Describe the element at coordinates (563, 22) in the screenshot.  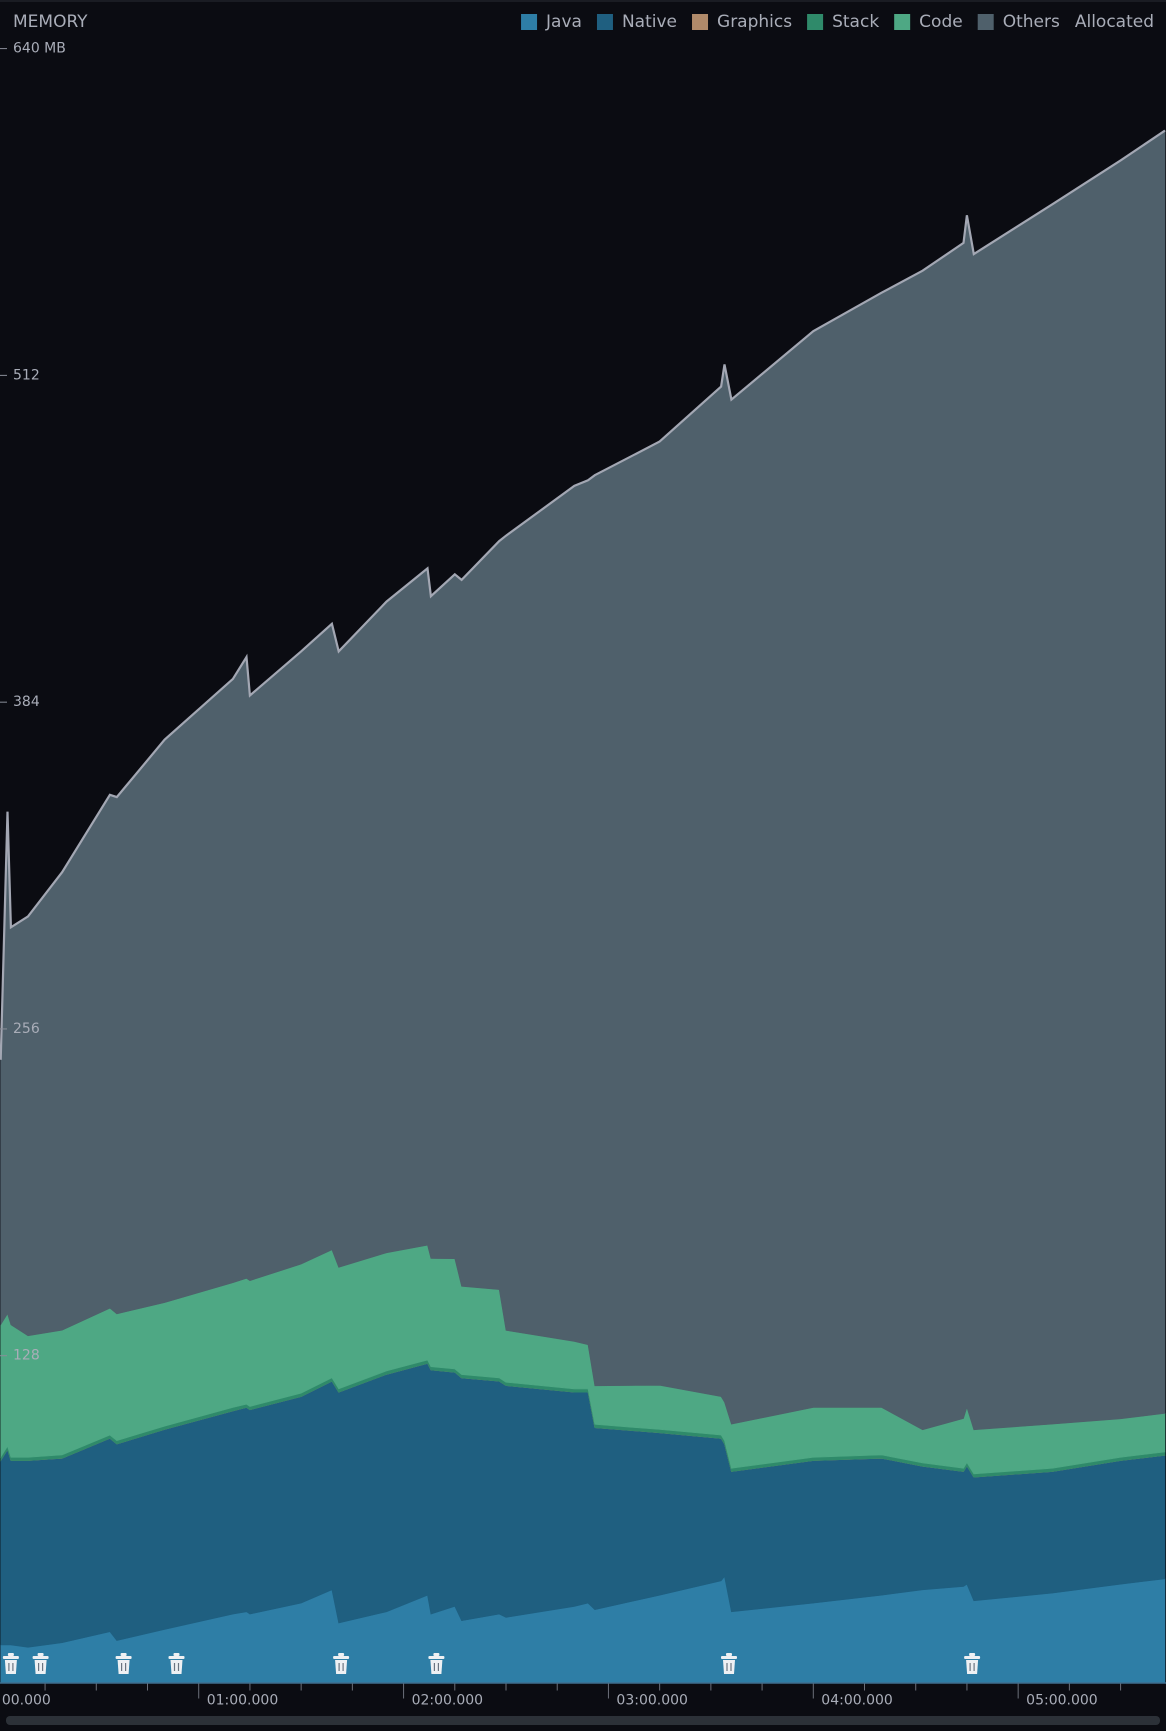
I see `legend-label: Java` at that location.